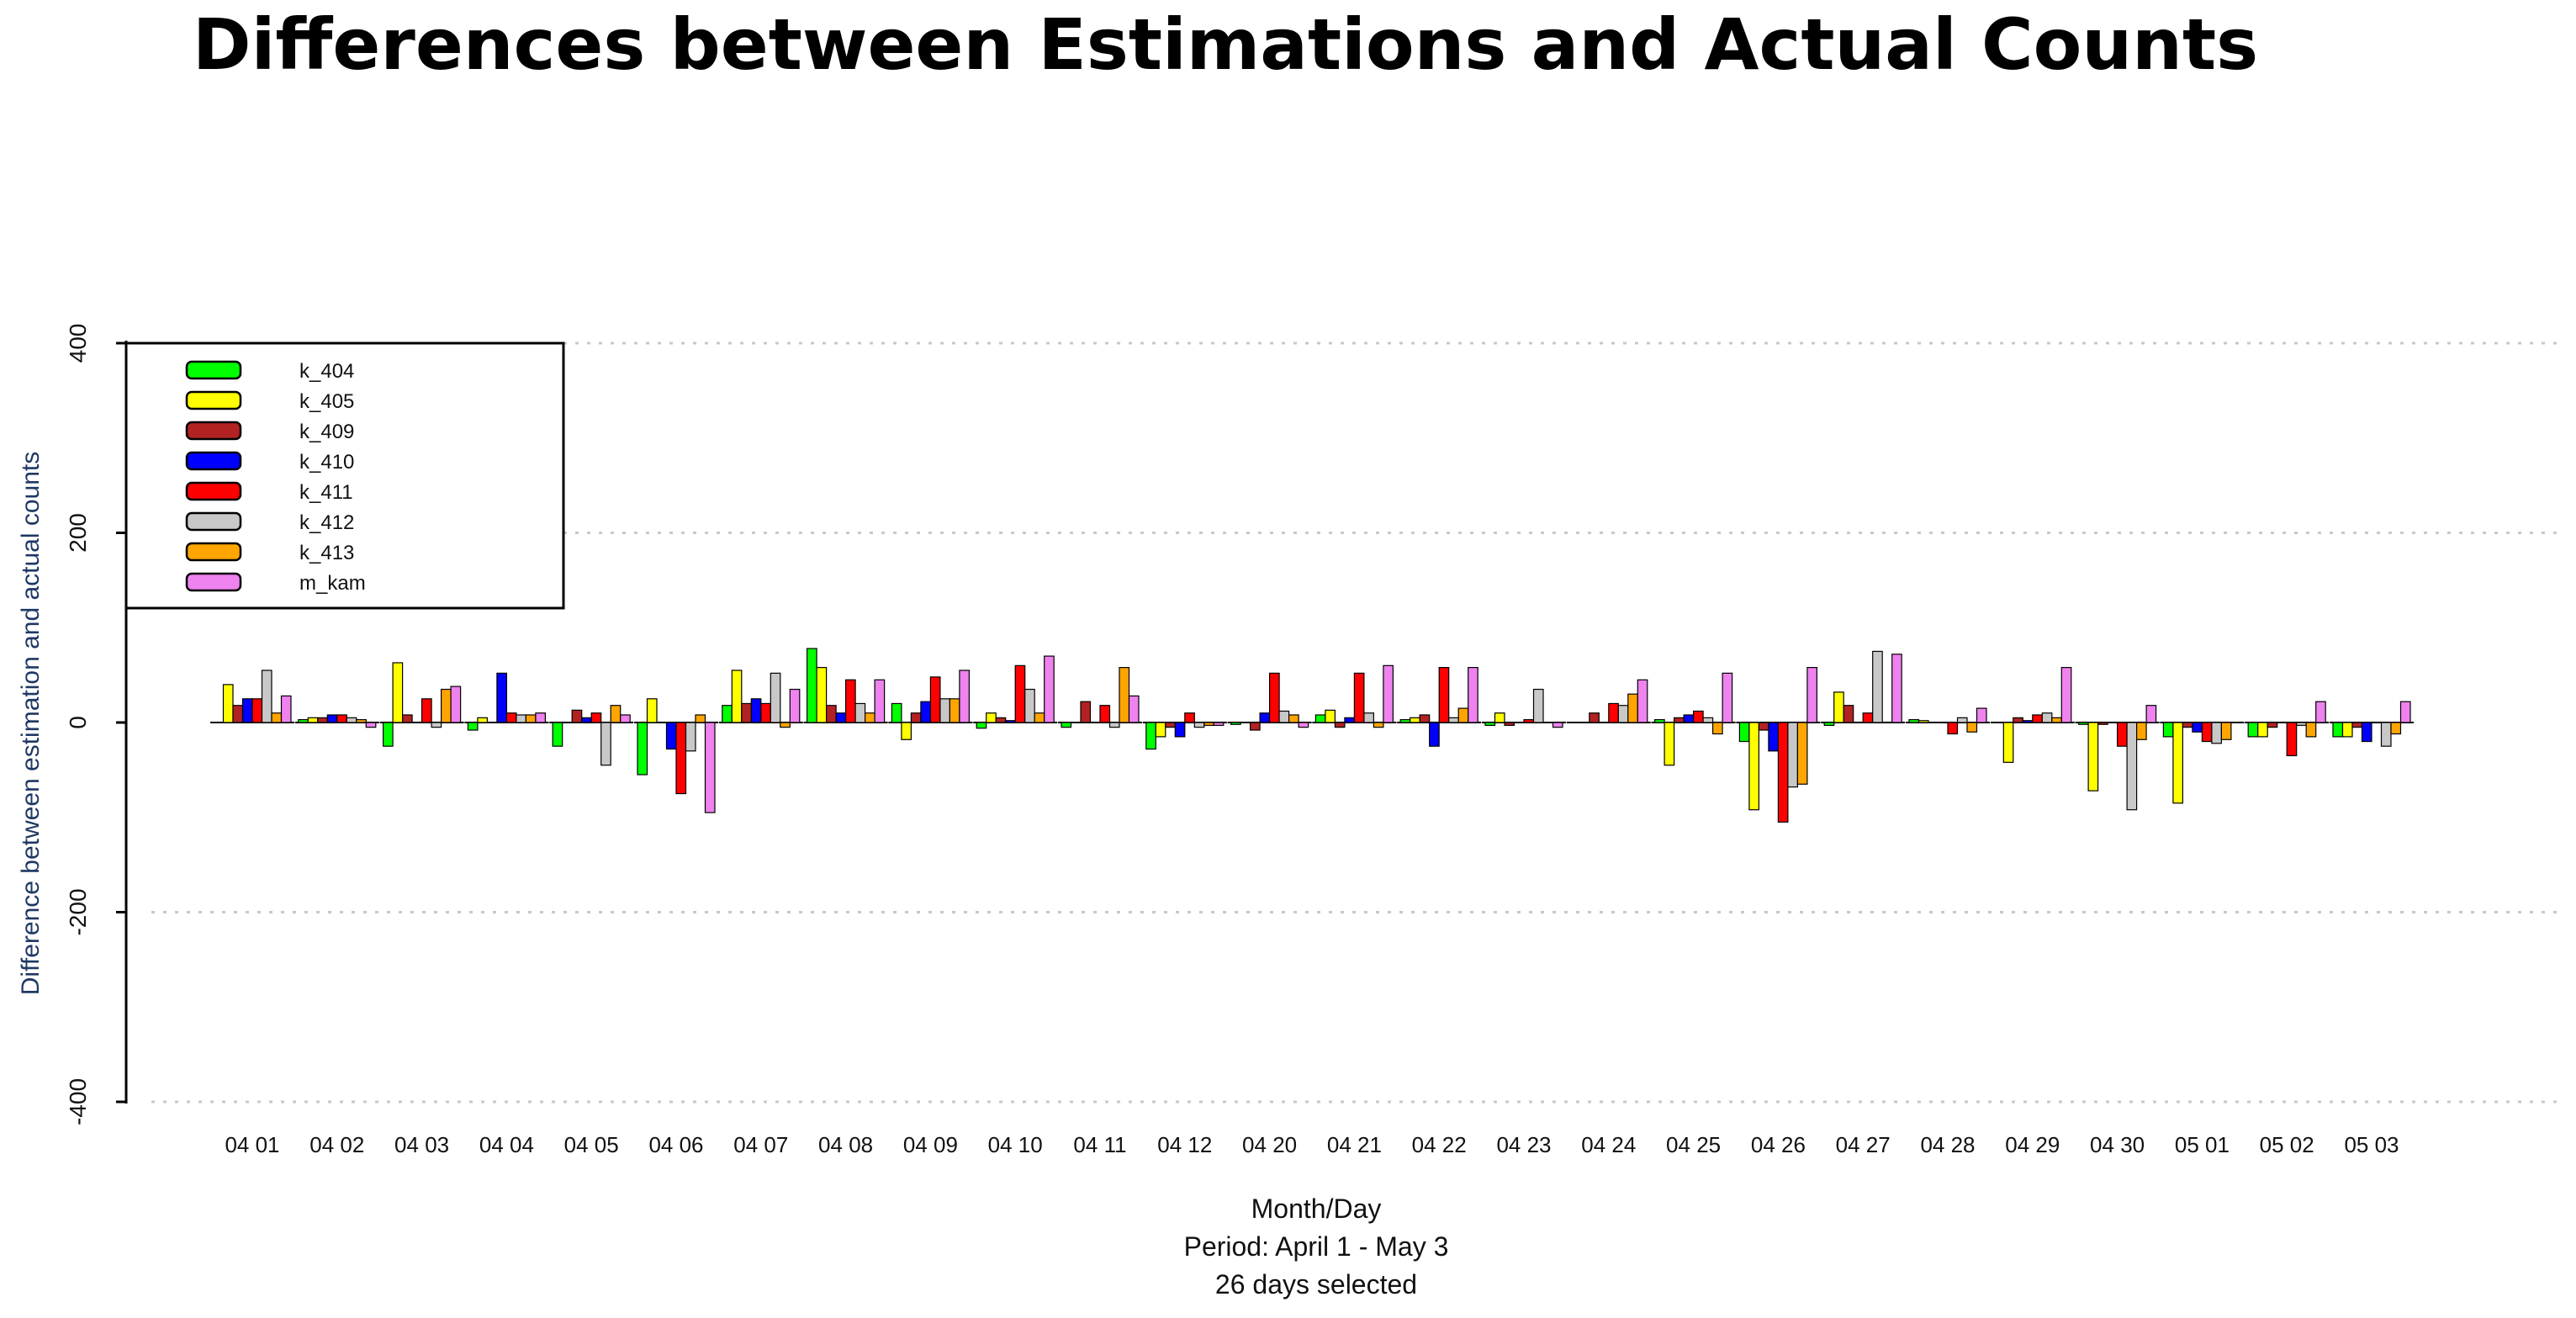 The image size is (2576, 1318). Describe the element at coordinates (1778, 1144) in the screenshot. I see `x-tick-label: 04 26` at that location.